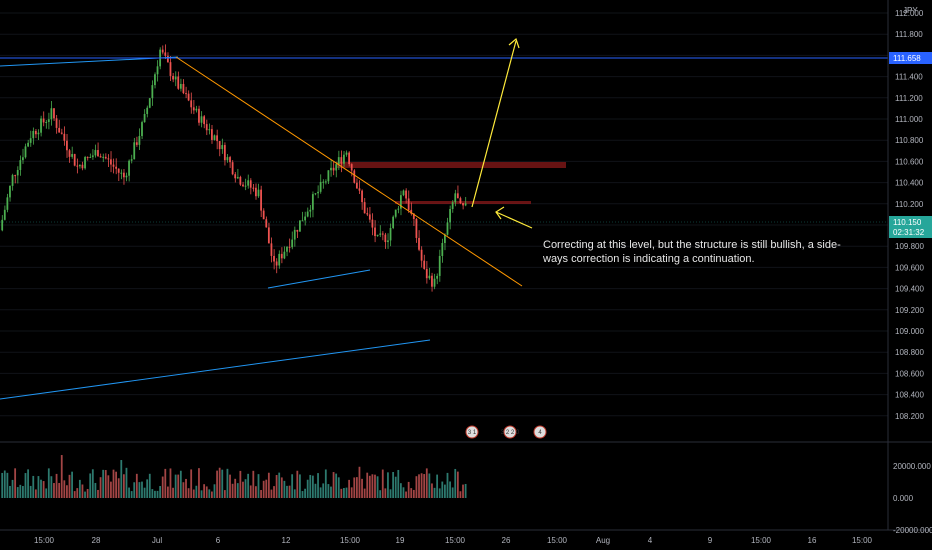  What do you see at coordinates (903, 498) in the screenshot?
I see `volume-tick-label: 0.000` at bounding box center [903, 498].